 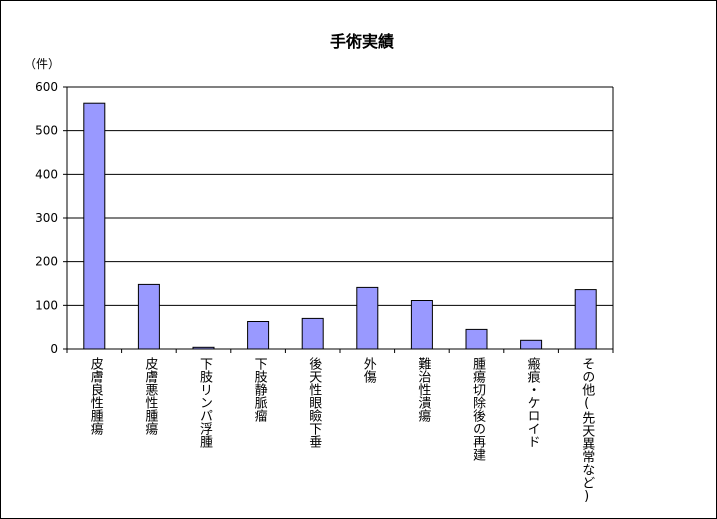 What do you see at coordinates (362, 41) in the screenshot?
I see `chart-title: 手術実績` at bounding box center [362, 41].